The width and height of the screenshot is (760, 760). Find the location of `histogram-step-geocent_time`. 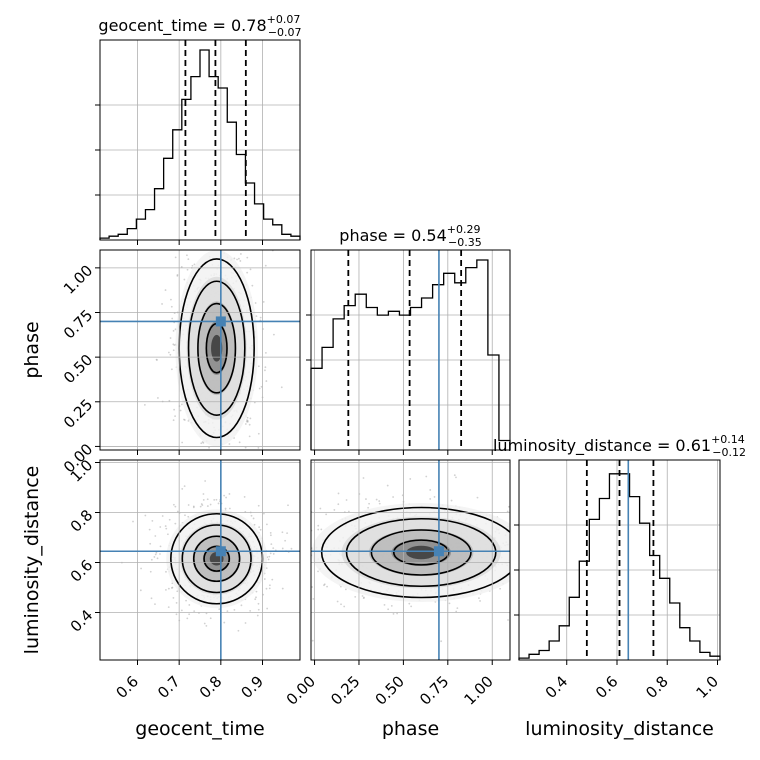

histogram-step-geocent_time is located at coordinates (200, 144).